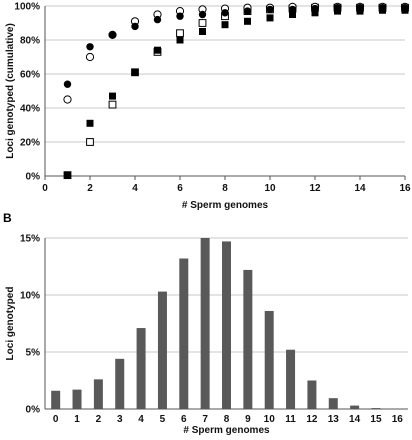 This screenshot has height=440, width=412. What do you see at coordinates (227, 419) in the screenshot?
I see `x-tick-label-b: 8` at bounding box center [227, 419].